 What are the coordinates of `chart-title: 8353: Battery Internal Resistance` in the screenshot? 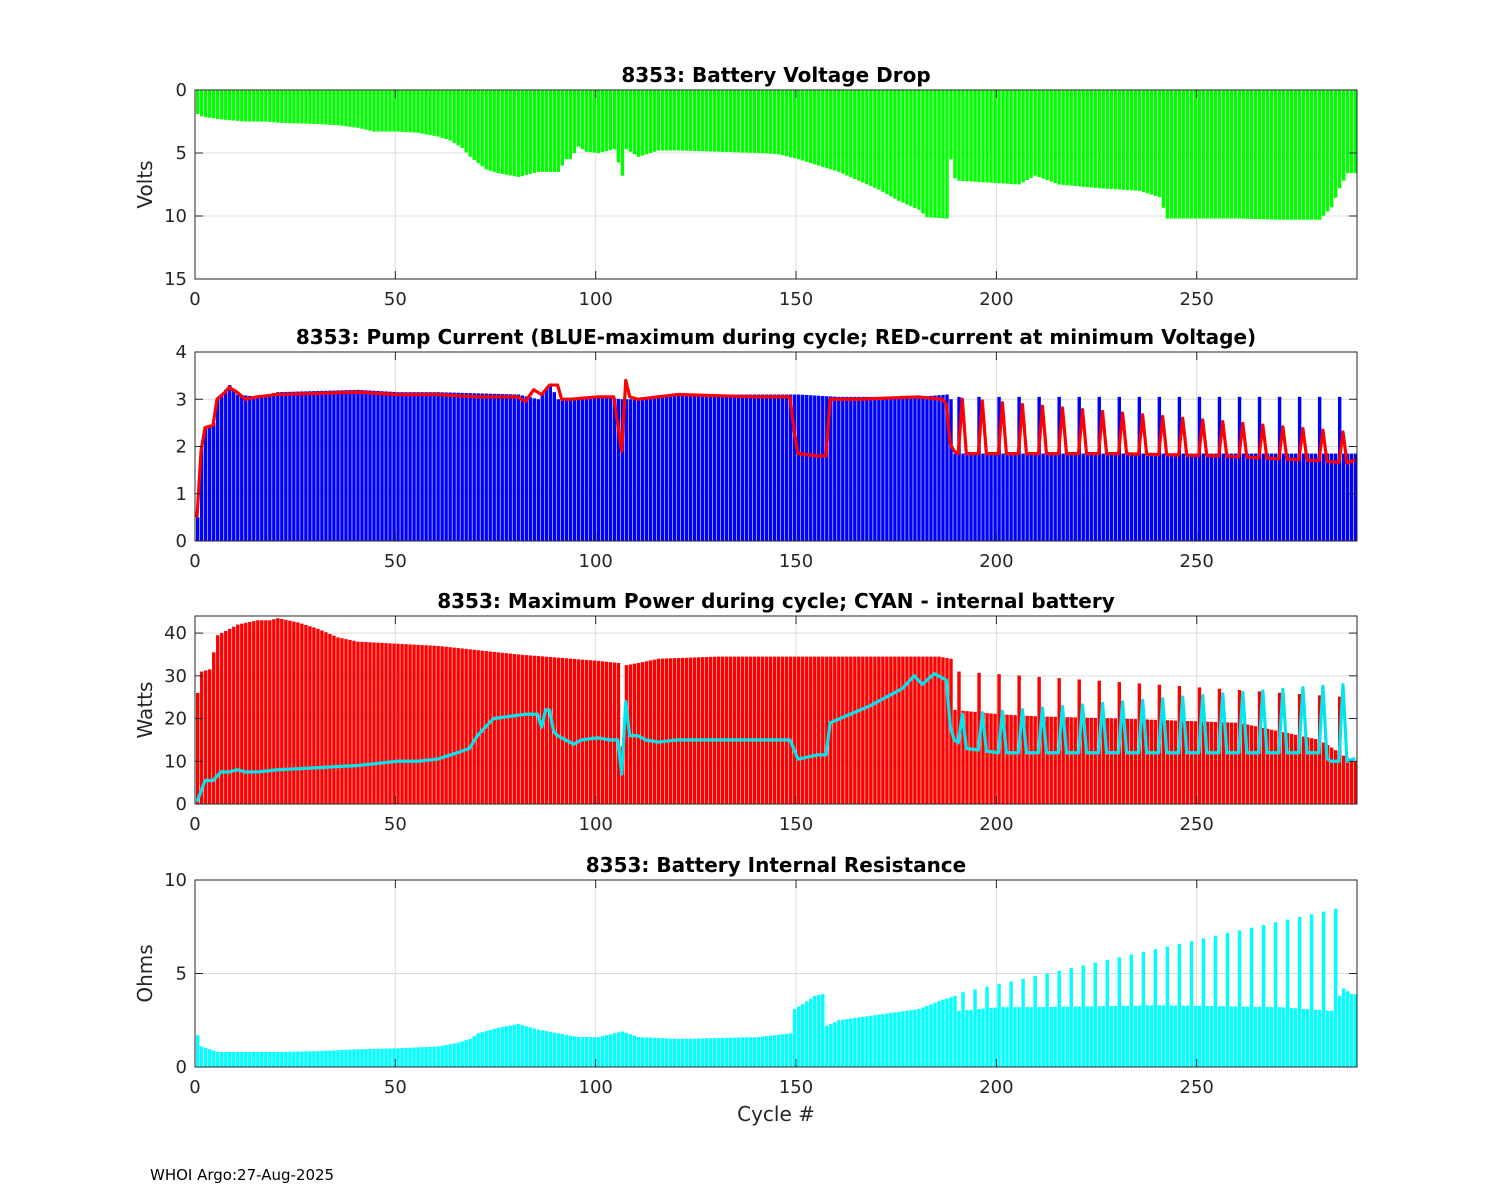 It's located at (776, 865).